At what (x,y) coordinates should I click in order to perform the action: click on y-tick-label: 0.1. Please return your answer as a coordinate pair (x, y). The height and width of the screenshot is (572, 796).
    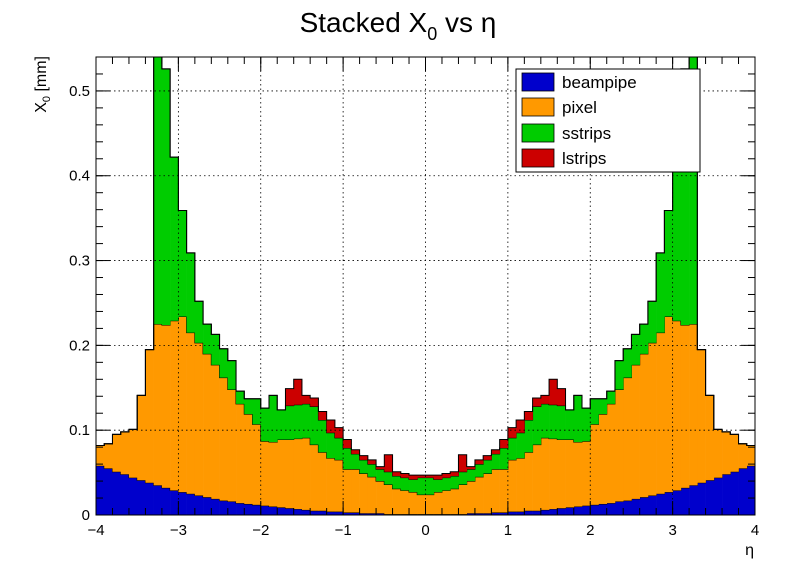
    Looking at the image, I should click on (79, 430).